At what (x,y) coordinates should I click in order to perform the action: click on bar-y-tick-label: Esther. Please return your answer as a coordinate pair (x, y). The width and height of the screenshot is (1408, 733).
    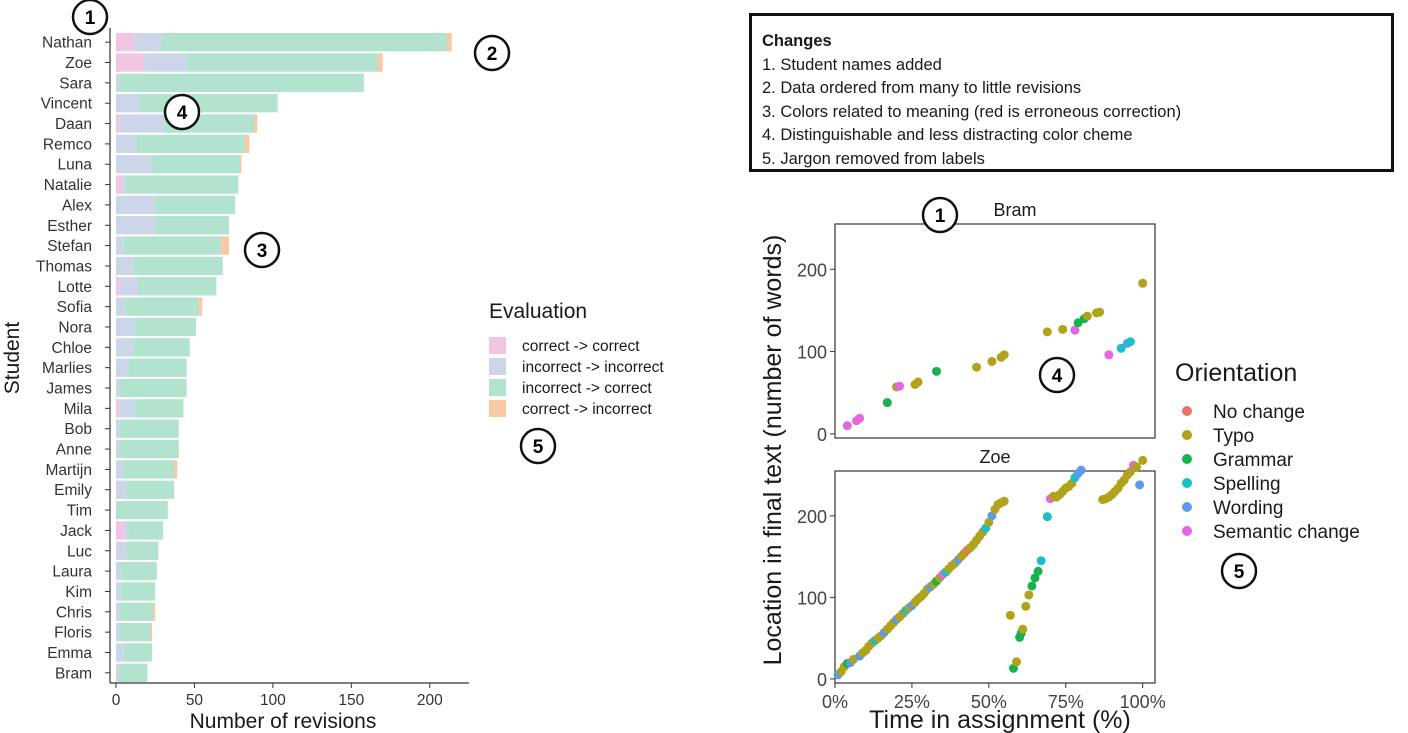
    Looking at the image, I should click on (69, 226).